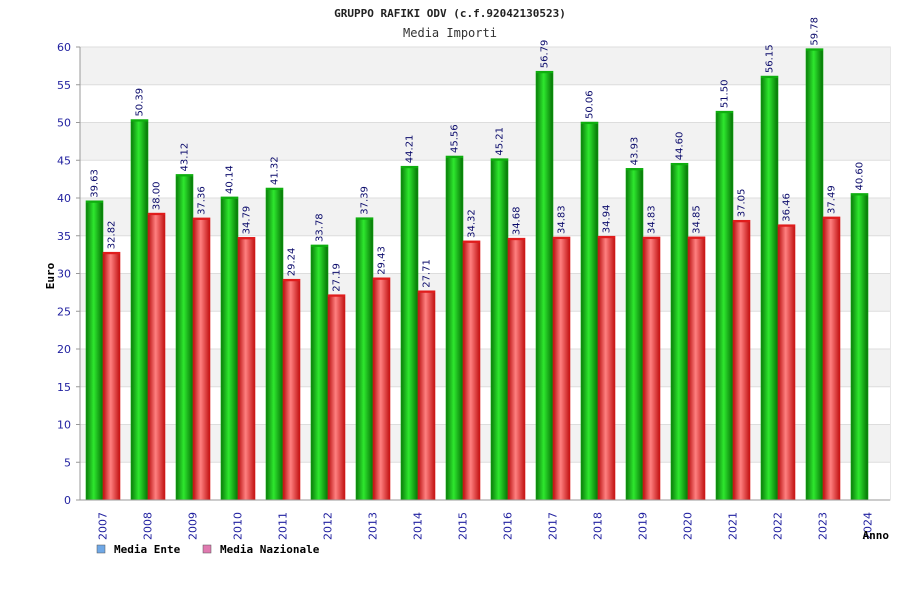  What do you see at coordinates (823, 526) in the screenshot?
I see `x-tick-label: 2023` at bounding box center [823, 526].